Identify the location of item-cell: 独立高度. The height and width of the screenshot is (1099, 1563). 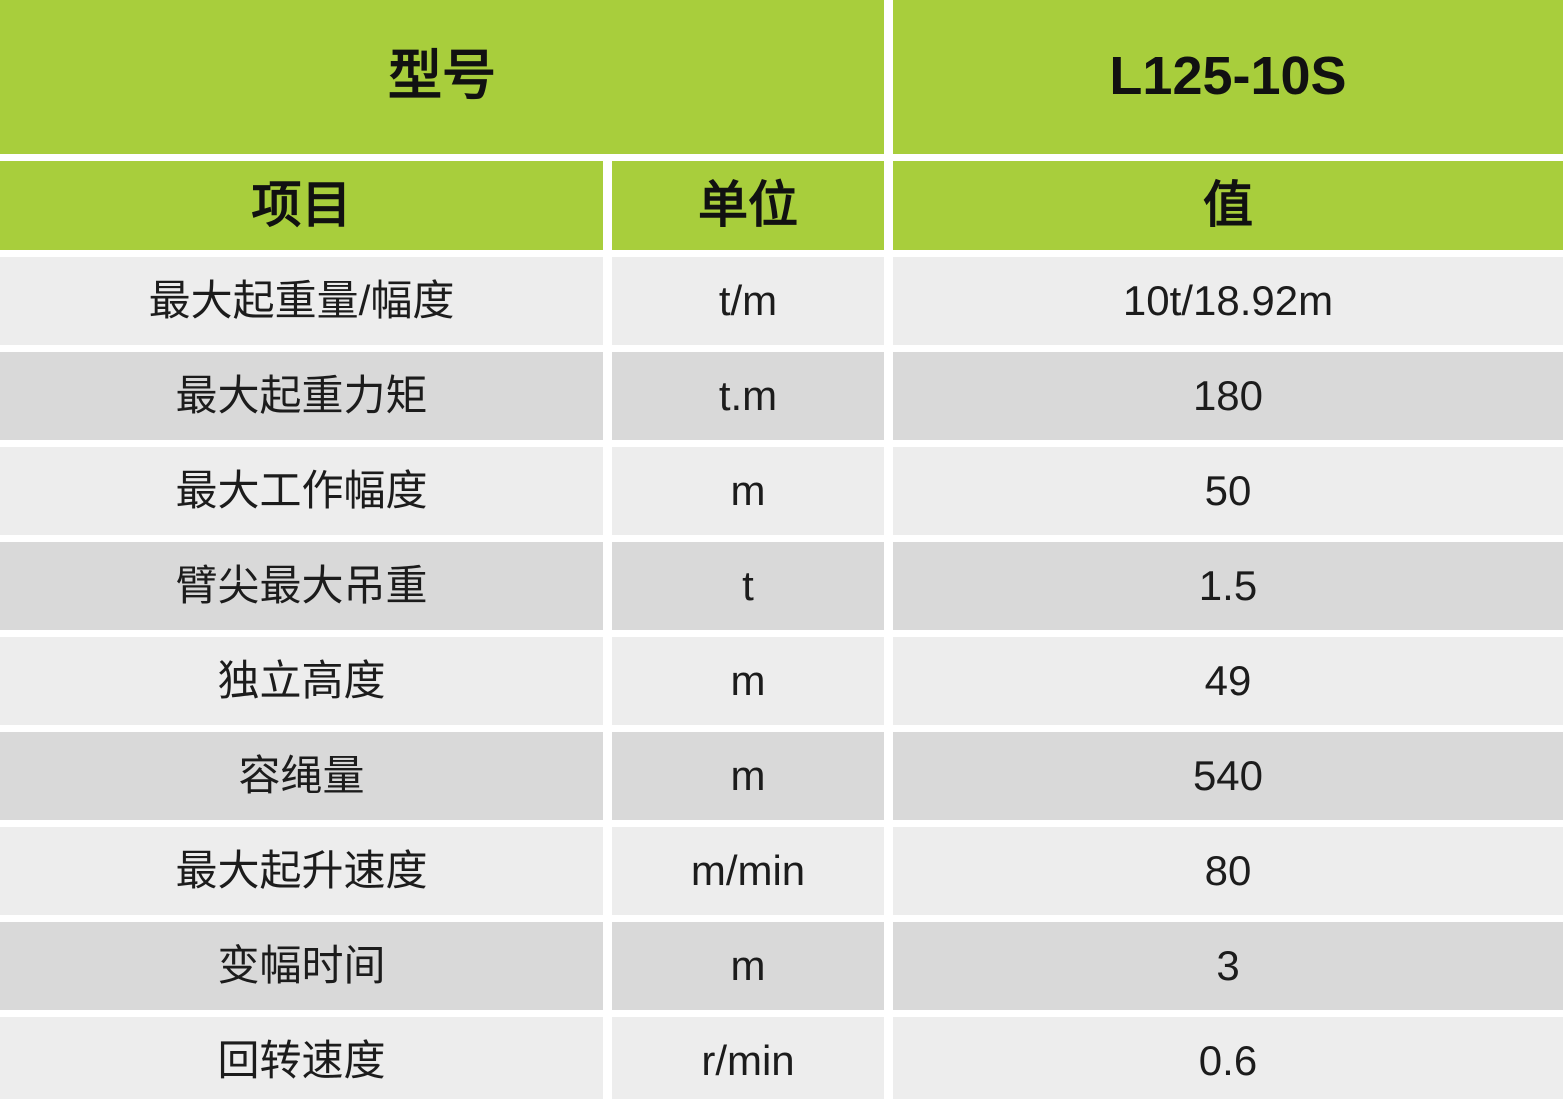
(301, 681).